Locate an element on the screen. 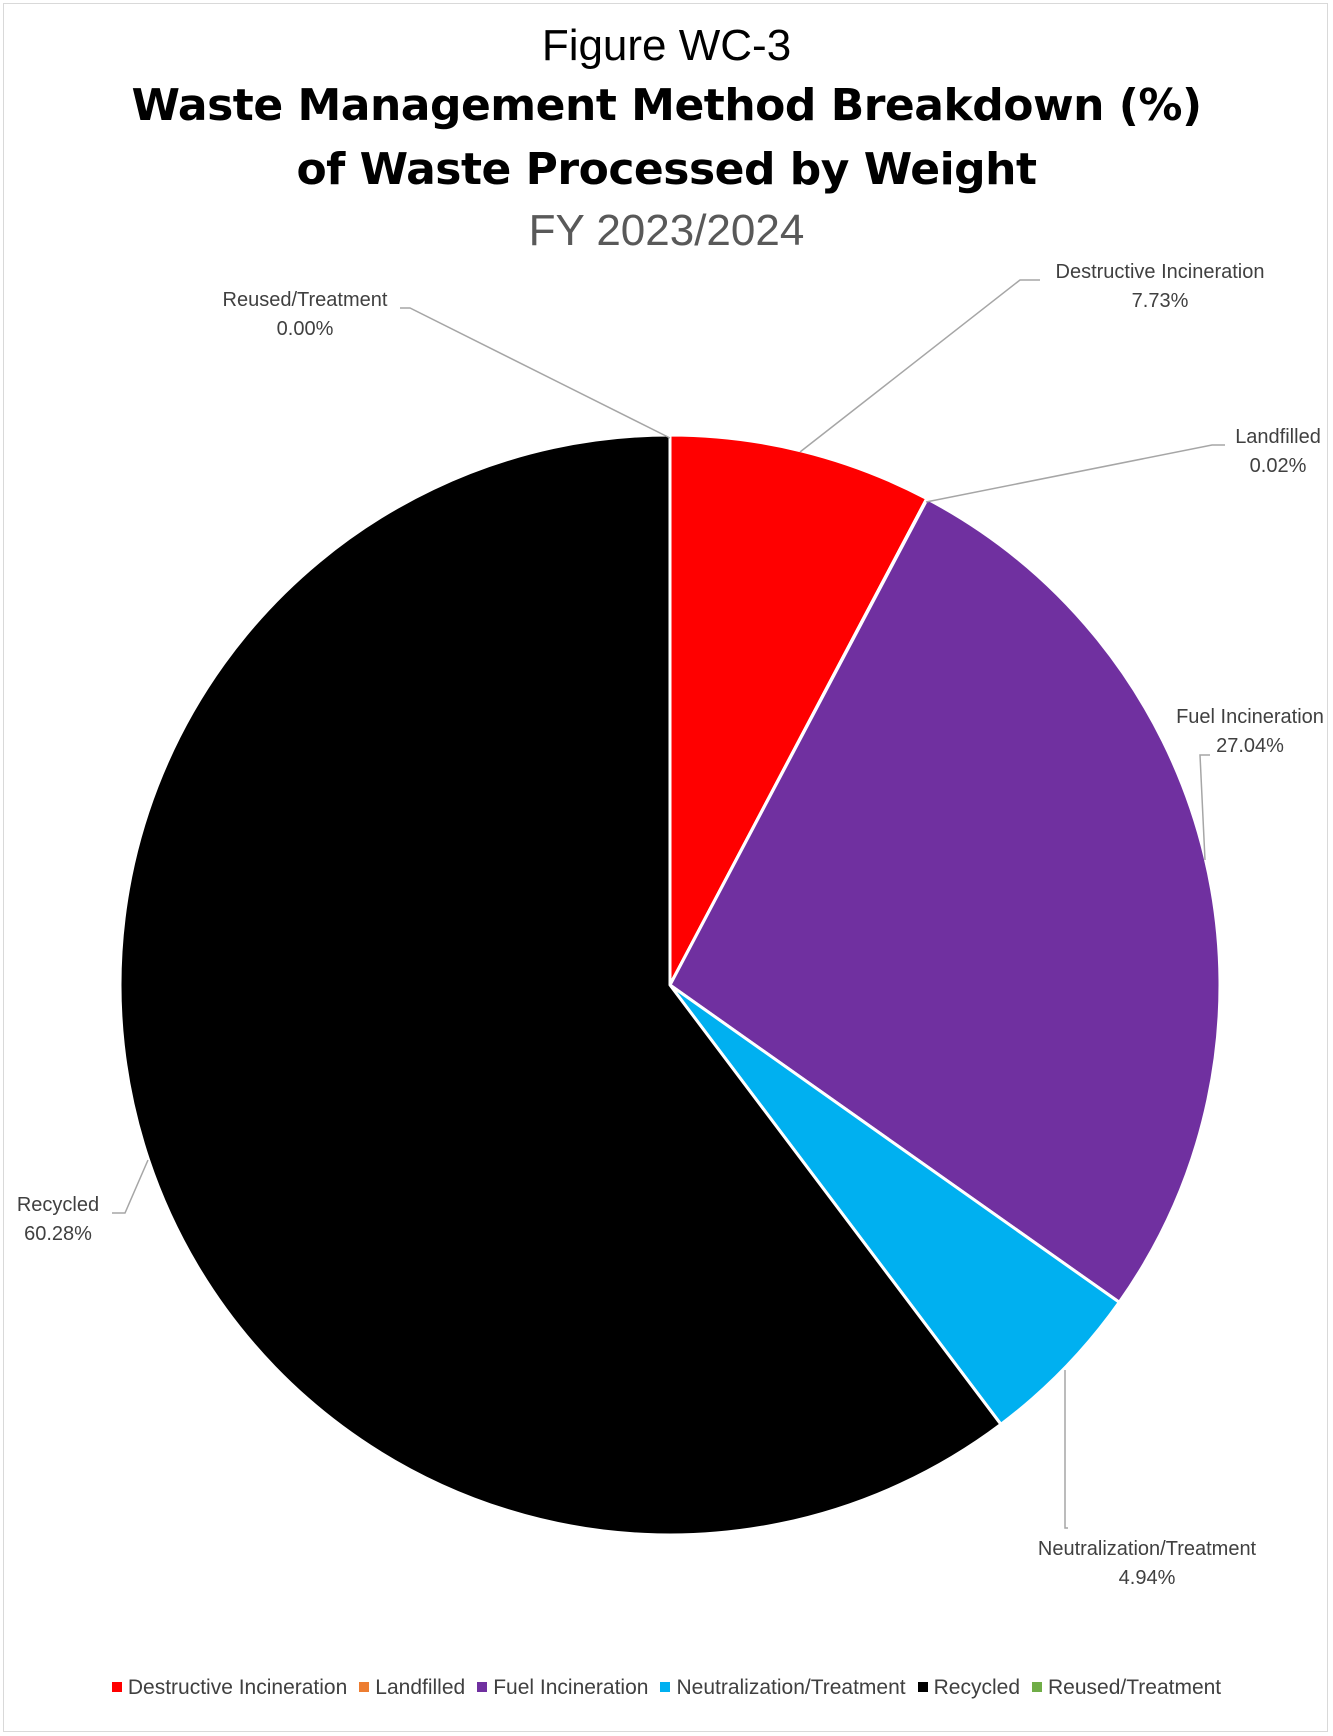  data-label-name-neutralization-treatment: Neutralization/Treatment is located at coordinates (1147, 1549).